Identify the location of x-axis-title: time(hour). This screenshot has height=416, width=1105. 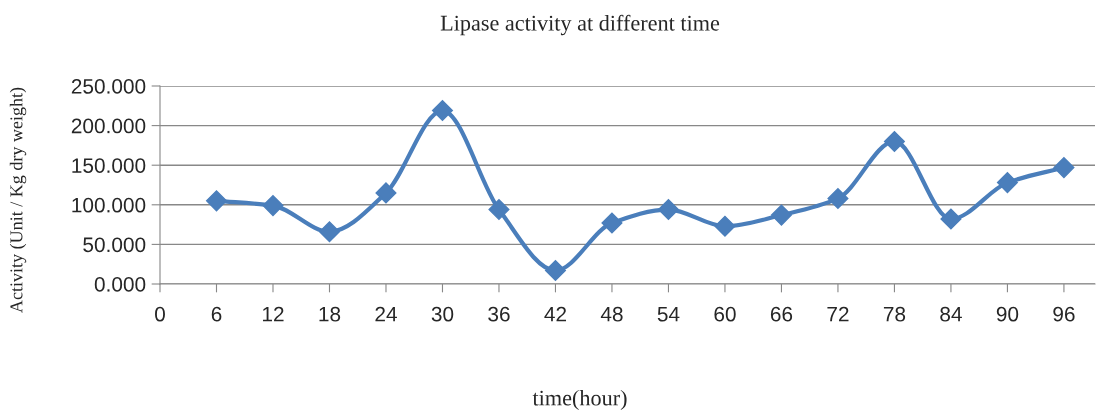
(579, 400).